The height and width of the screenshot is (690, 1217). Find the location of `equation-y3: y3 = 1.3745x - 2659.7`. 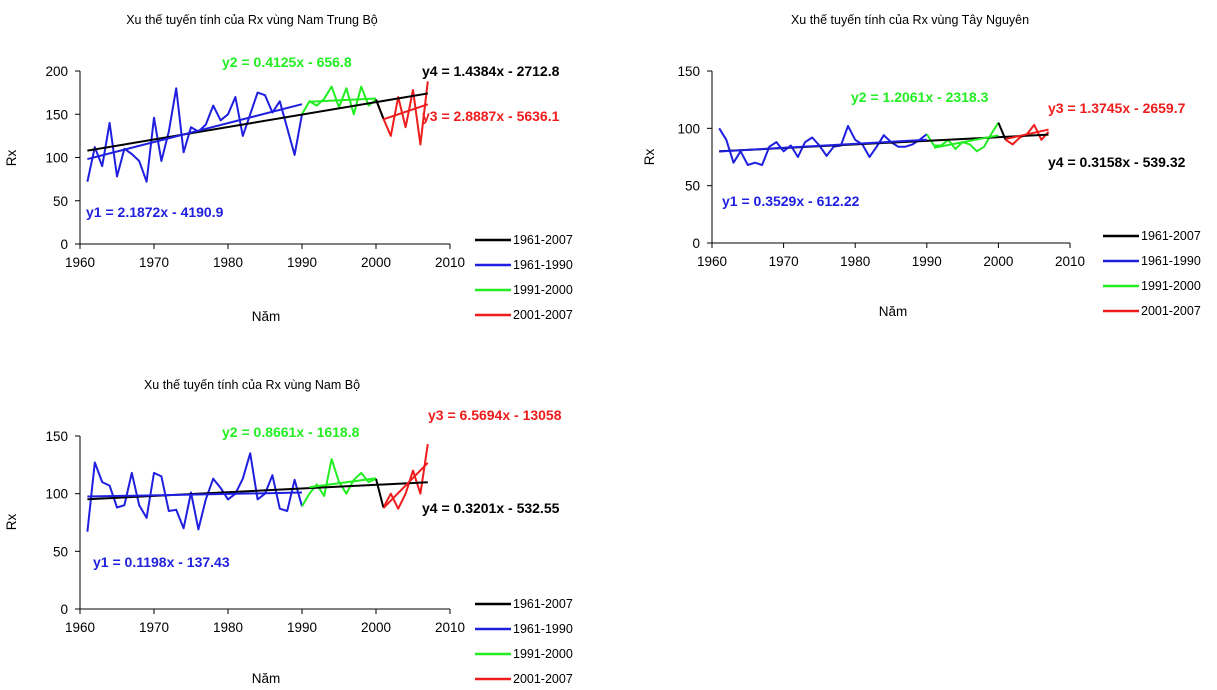

equation-y3: y3 = 1.3745x - 2659.7 is located at coordinates (1117, 108).